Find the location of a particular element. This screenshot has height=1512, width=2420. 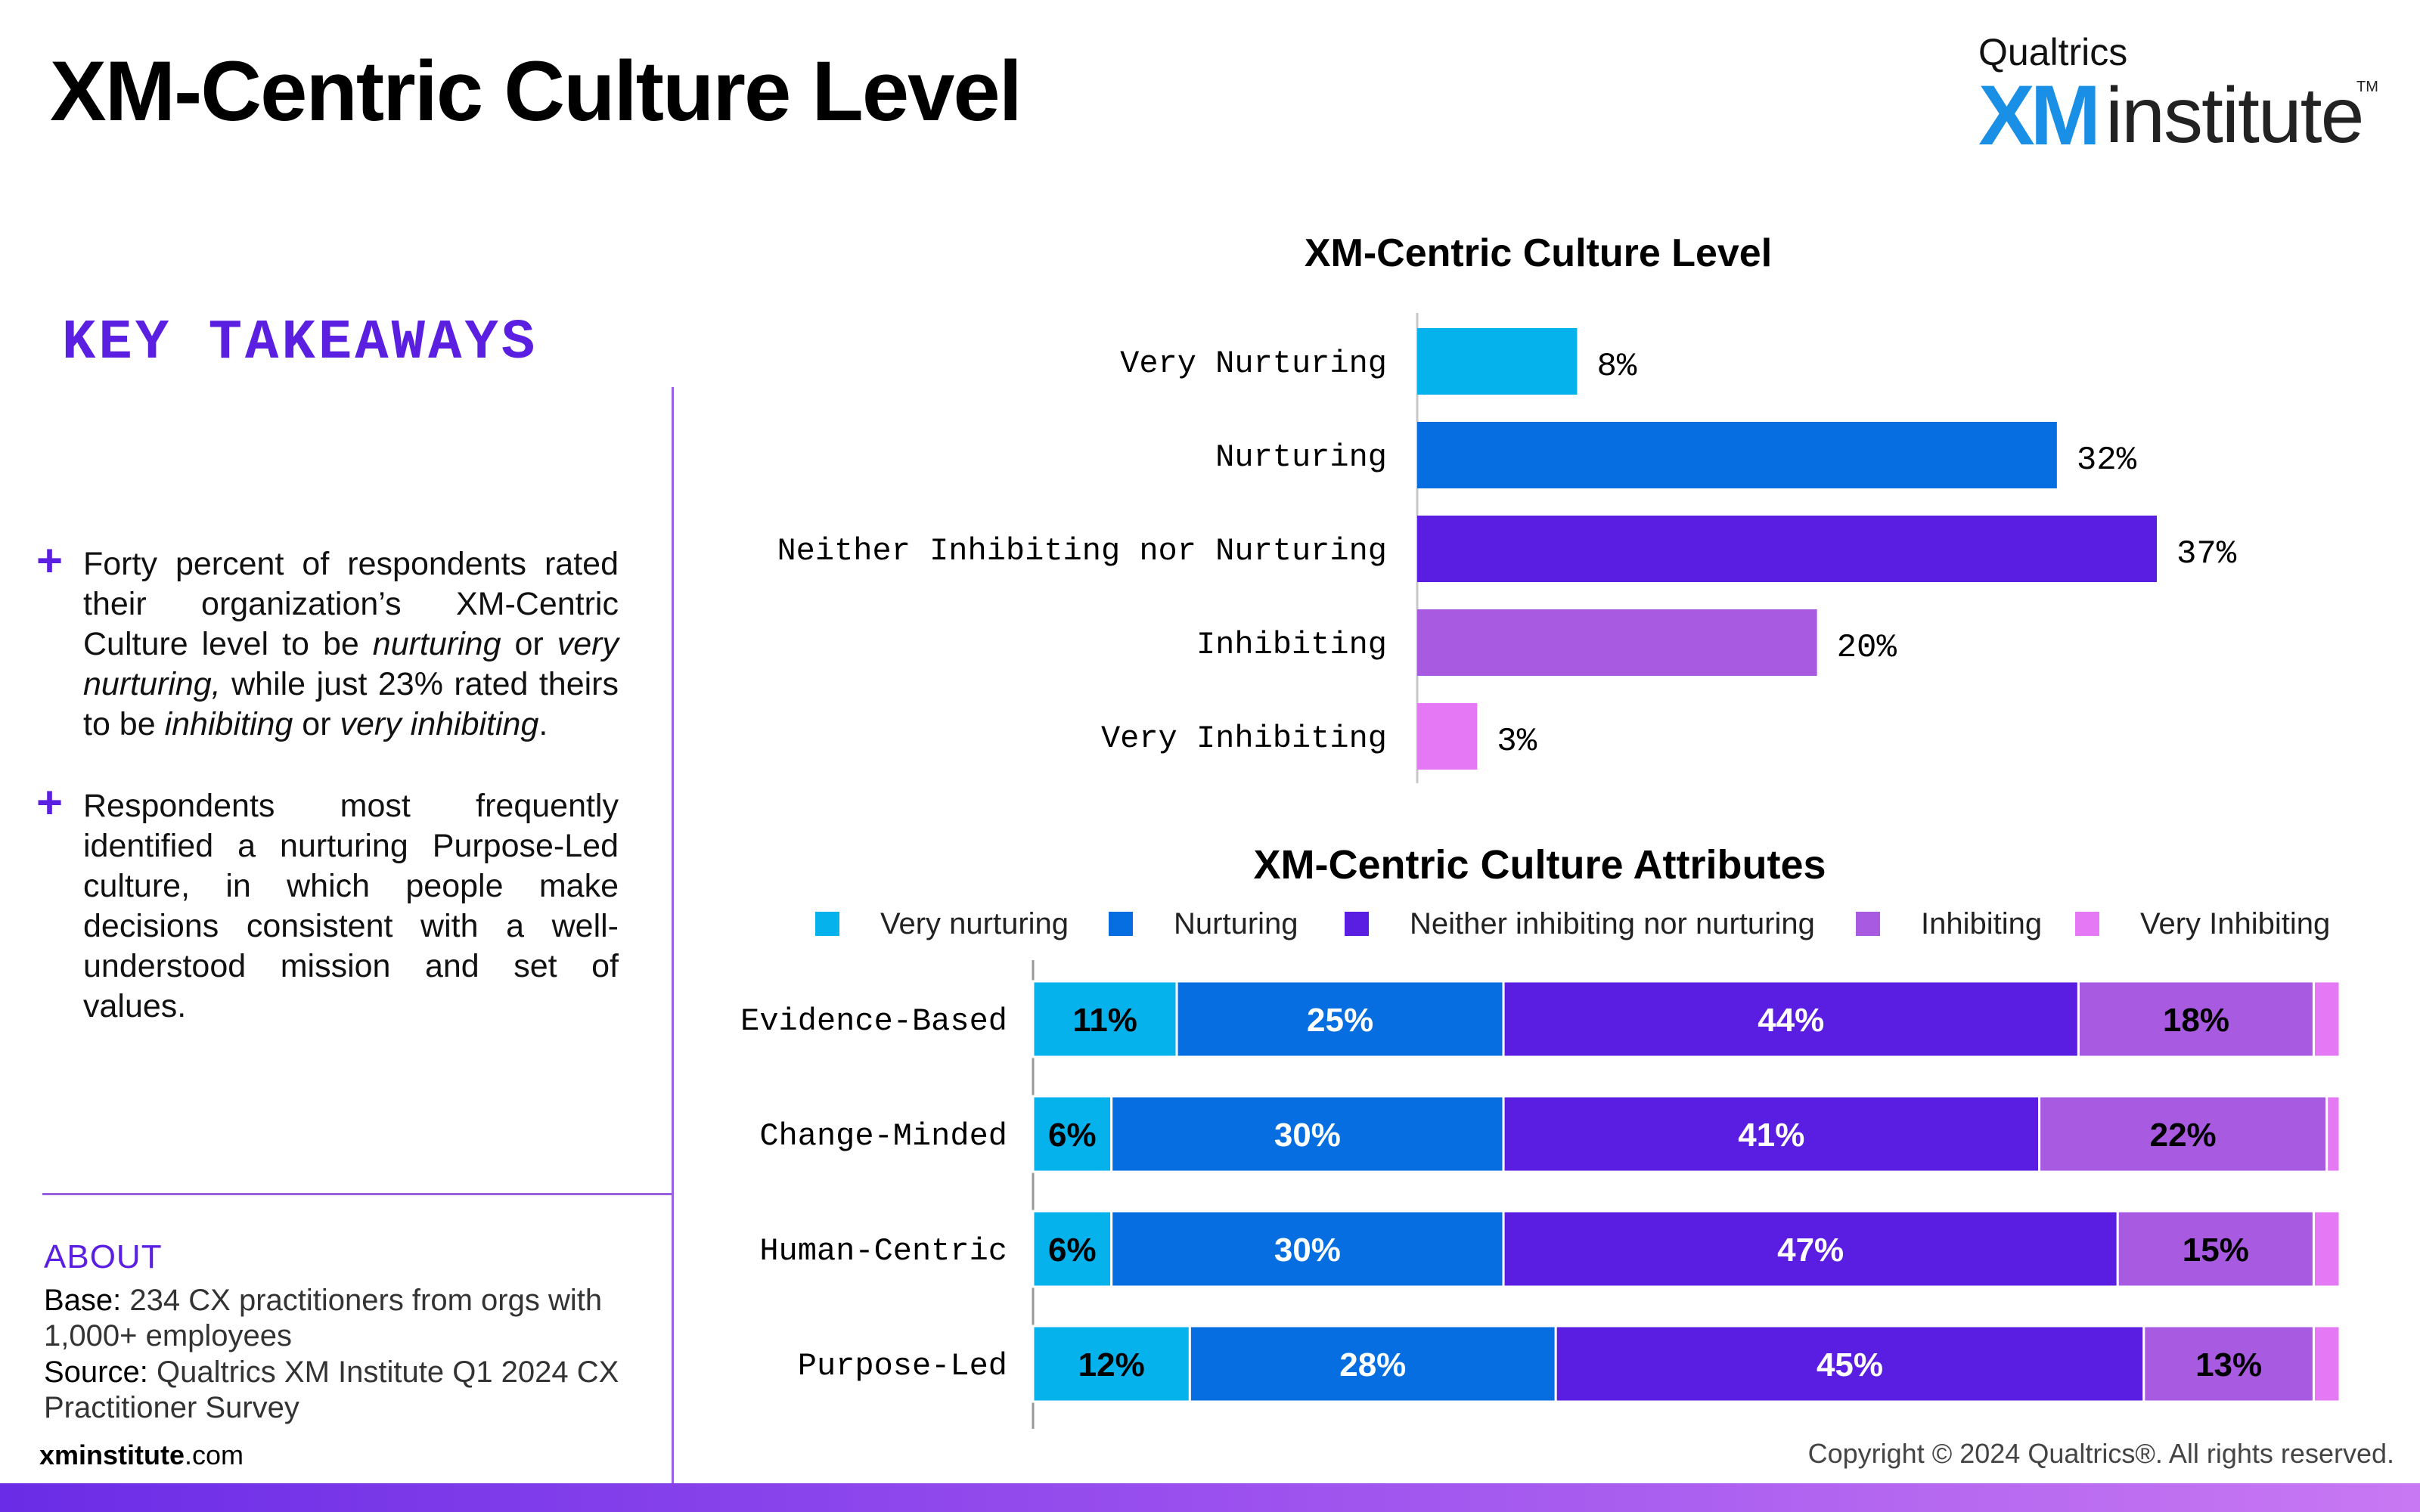

chart2-segment-label: 13% is located at coordinates (2228, 1364).